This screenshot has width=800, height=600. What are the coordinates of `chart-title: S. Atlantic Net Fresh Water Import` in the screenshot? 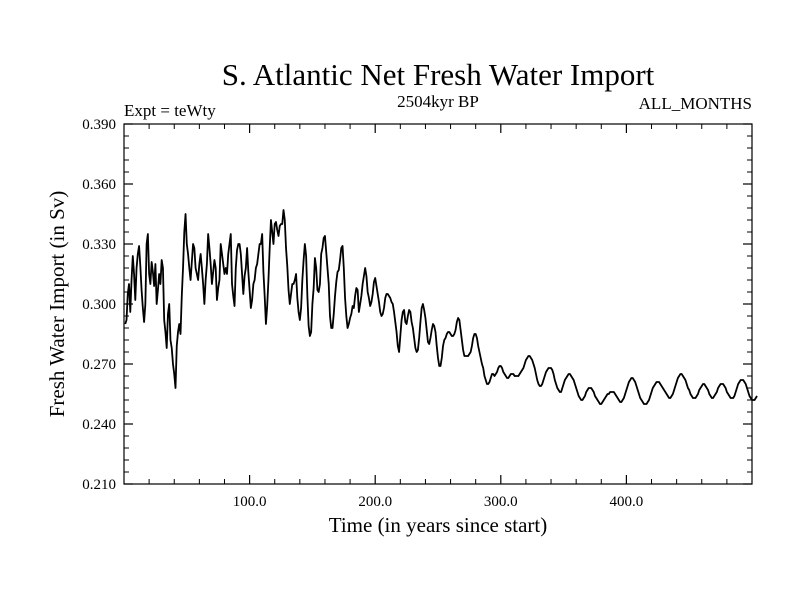 It's located at (438, 74).